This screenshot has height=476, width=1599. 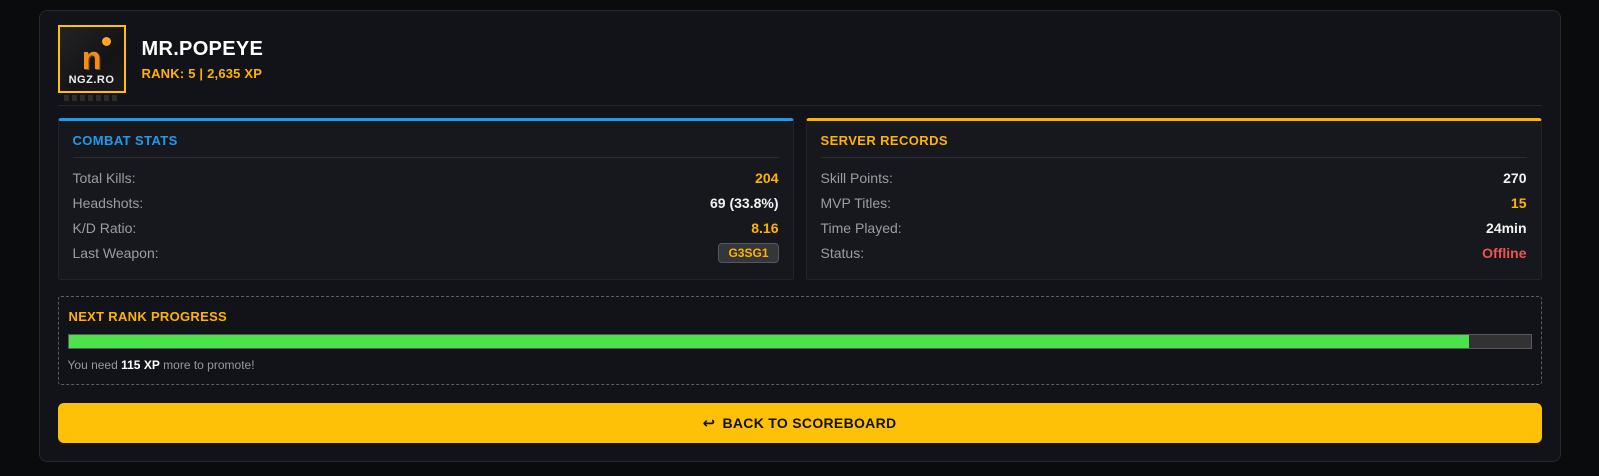 What do you see at coordinates (1506, 227) in the screenshot?
I see `stat-value: 24min` at bounding box center [1506, 227].